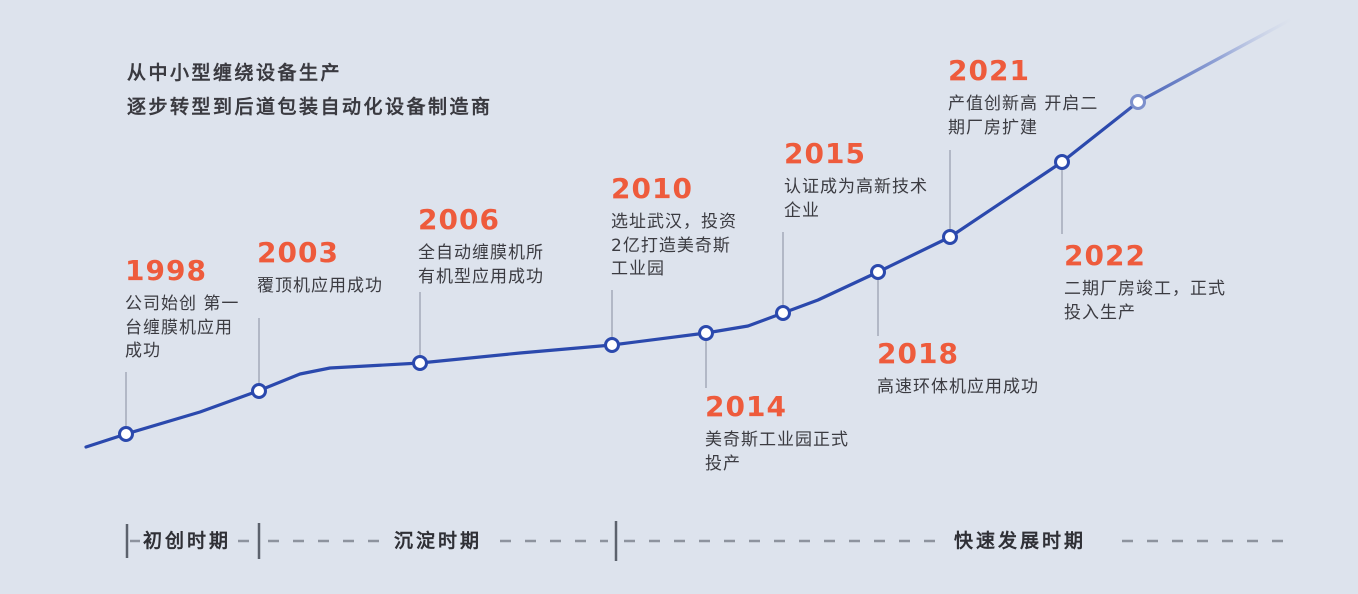 Image resolution: width=1358 pixels, height=594 pixels. Describe the element at coordinates (969, 369) in the screenshot. I see `milestone-2018: 2018 高速环体机应用成功` at that location.